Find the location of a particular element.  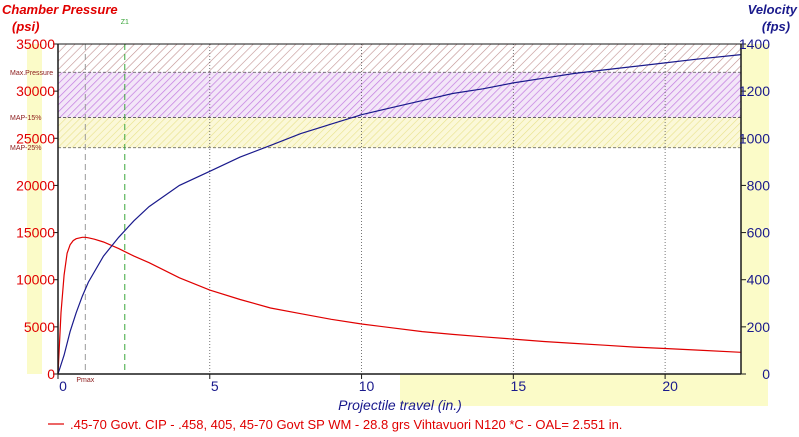

x-tick-label: 0 is located at coordinates (63, 386).